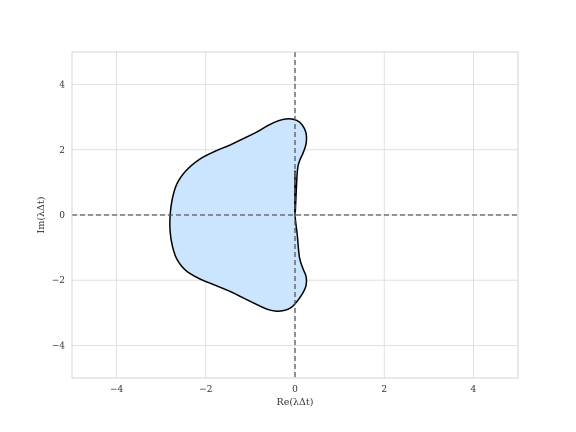 The image size is (576, 432). I want to click on stability-region, so click(238, 215).